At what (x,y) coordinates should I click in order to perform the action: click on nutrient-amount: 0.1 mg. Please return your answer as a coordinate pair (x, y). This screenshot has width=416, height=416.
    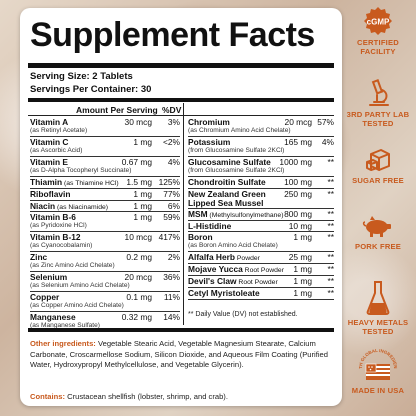
    Looking at the image, I should click on (139, 297).